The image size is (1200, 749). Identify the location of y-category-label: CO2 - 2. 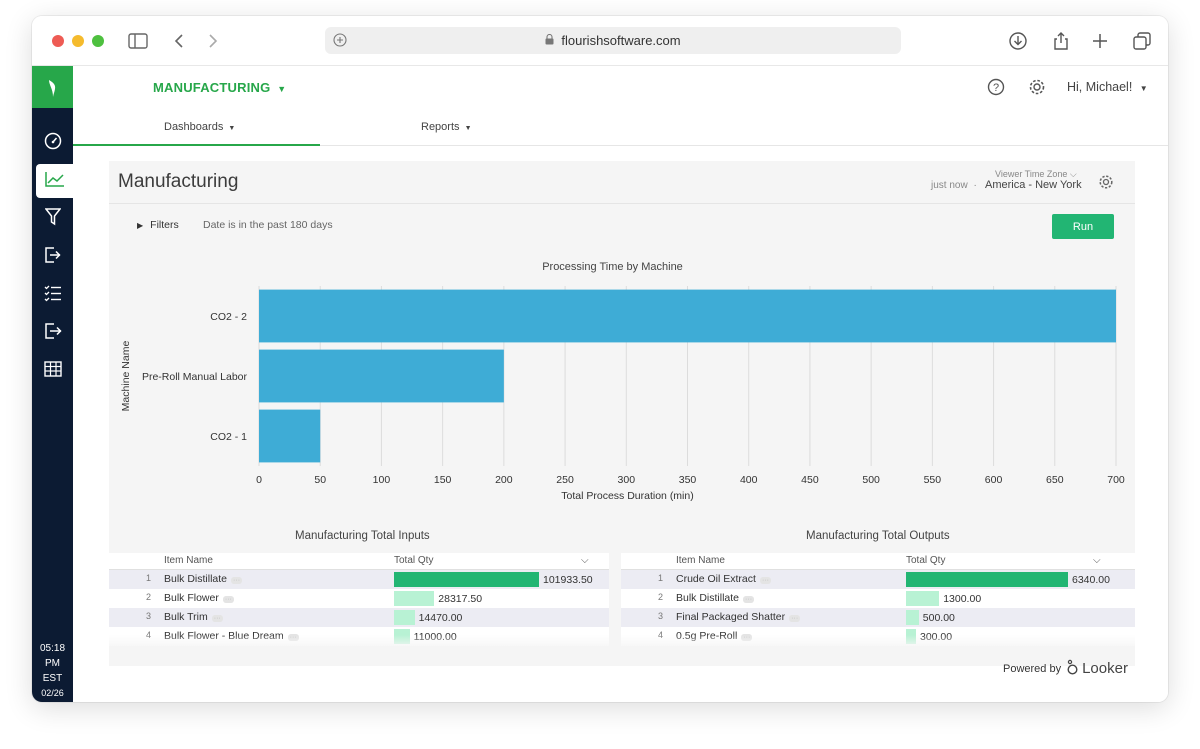
(228, 317).